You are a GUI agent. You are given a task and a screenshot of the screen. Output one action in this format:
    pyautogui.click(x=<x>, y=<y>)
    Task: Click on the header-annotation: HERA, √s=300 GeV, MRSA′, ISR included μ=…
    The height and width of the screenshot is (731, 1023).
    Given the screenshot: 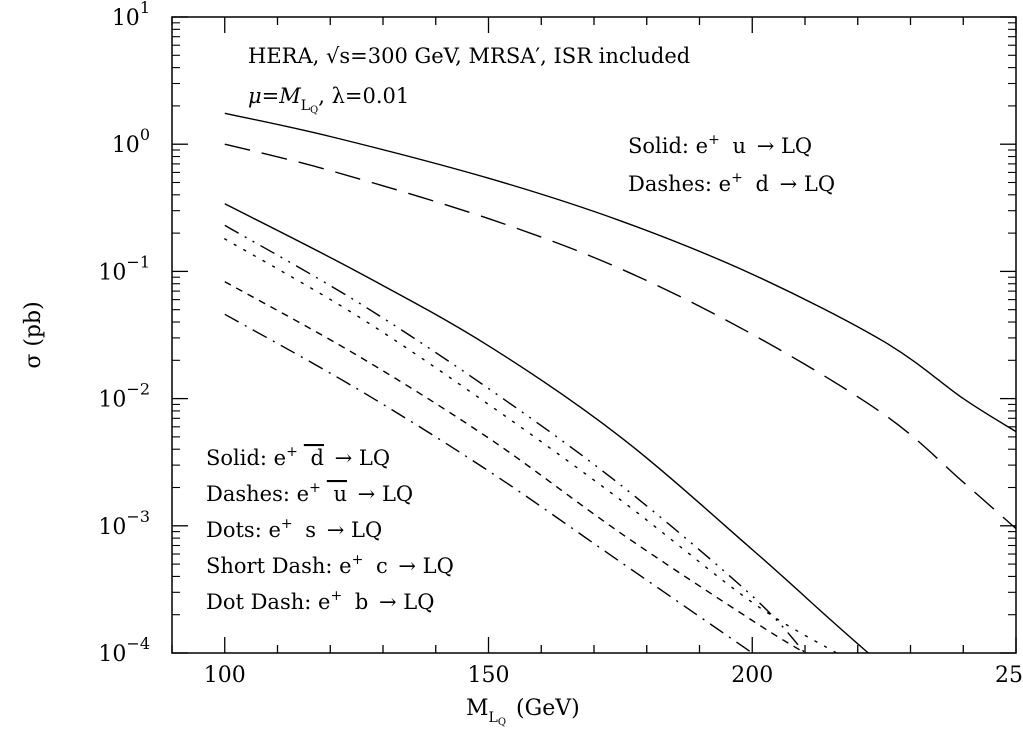 What is the action you would take?
    pyautogui.click(x=469, y=80)
    